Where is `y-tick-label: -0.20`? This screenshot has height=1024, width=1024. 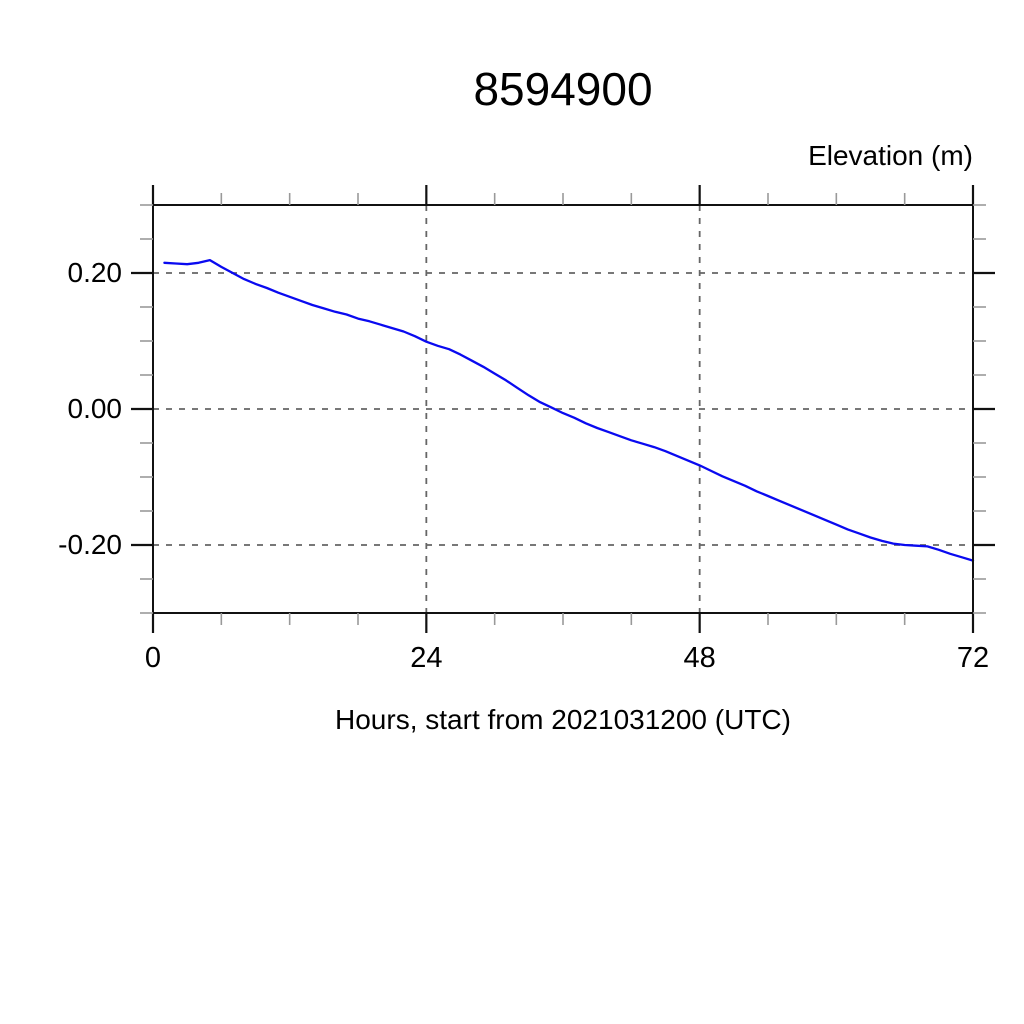 y-tick-label: -0.20 is located at coordinates (90, 544).